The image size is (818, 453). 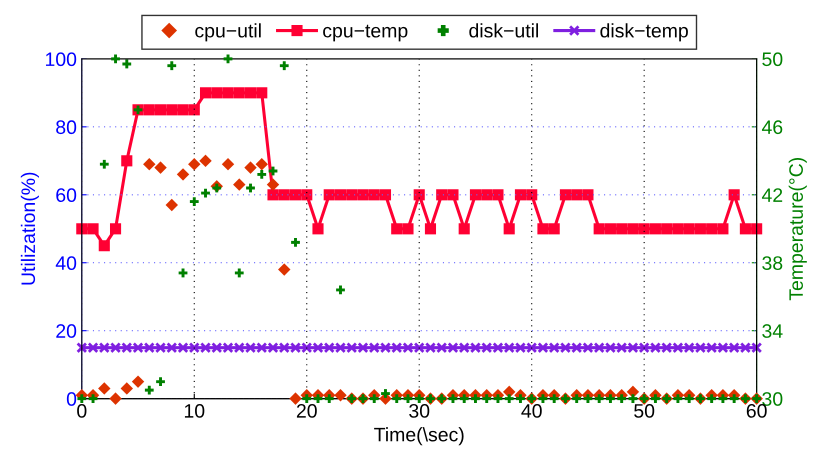 I want to click on y2-tick-label: 38, so click(x=772, y=263).